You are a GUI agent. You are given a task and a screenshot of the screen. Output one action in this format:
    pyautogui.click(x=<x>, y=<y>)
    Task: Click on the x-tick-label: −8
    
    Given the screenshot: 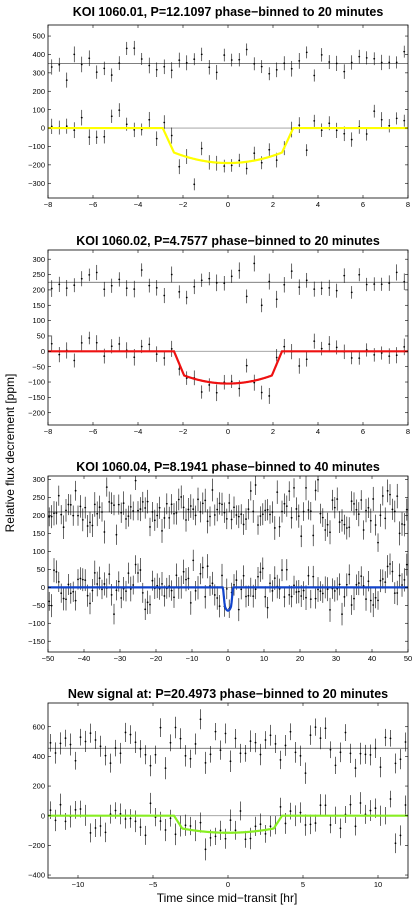 What is the action you would take?
    pyautogui.click(x=48, y=431)
    